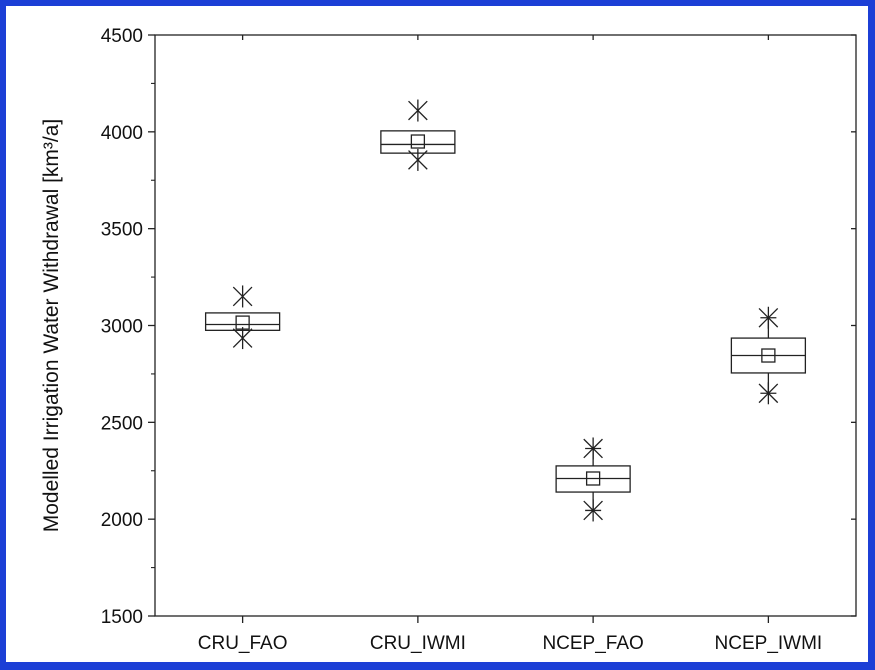  I want to click on y-tick-label: 3500, so click(122, 230).